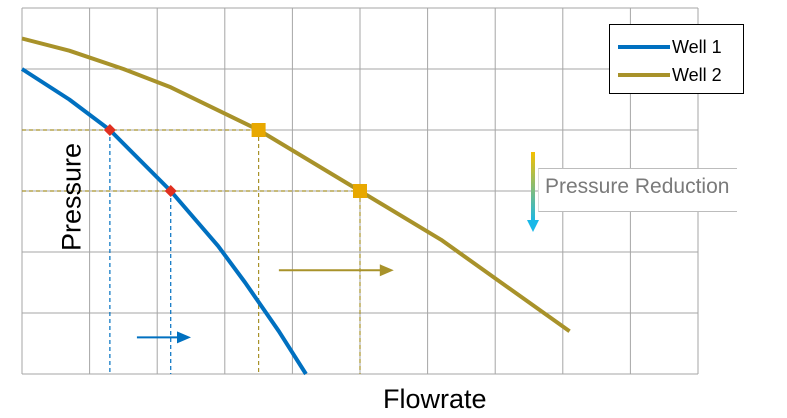  Describe the element at coordinates (235, 160) in the screenshot. I see `operating-points` at that location.